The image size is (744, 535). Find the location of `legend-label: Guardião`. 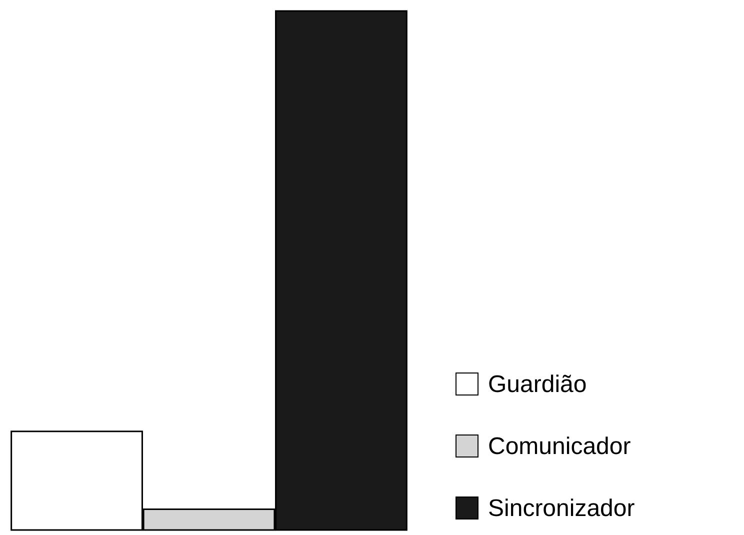

legend-label: Guardião is located at coordinates (537, 384).